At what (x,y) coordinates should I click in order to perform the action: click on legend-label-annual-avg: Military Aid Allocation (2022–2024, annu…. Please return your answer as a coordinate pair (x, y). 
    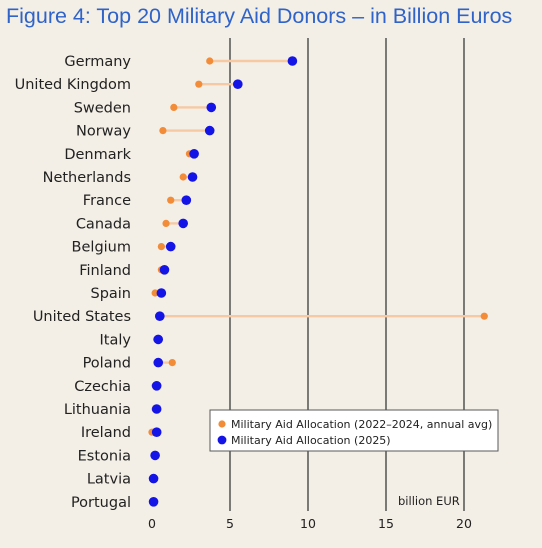
    Looking at the image, I should click on (361, 424).